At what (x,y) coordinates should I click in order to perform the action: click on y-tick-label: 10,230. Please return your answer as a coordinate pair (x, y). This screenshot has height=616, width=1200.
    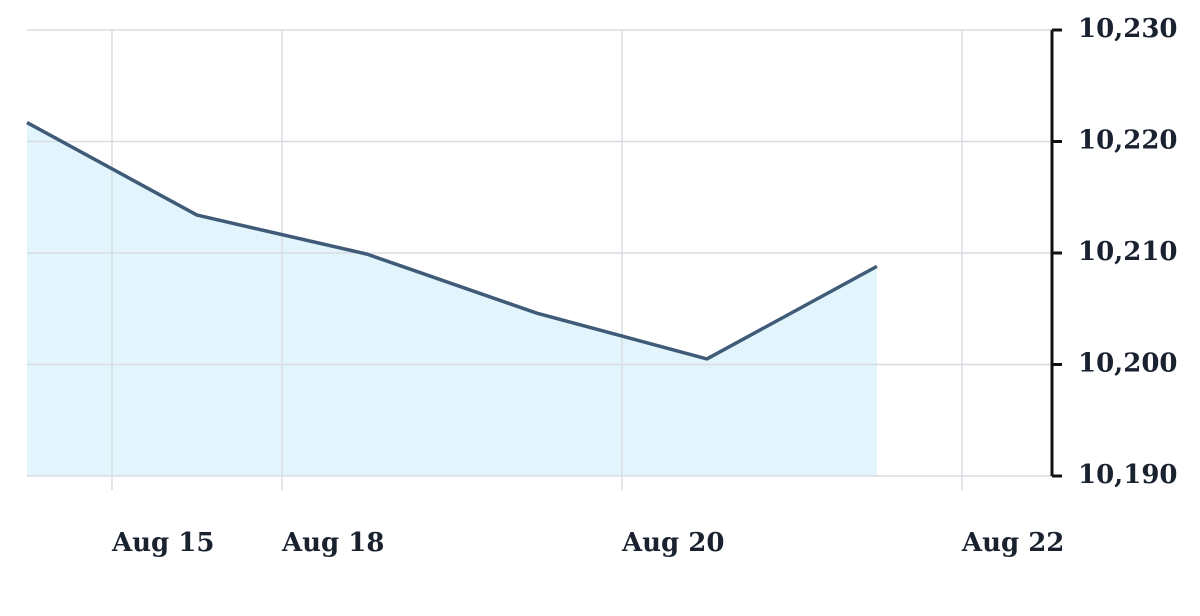
    Looking at the image, I should click on (1128, 29).